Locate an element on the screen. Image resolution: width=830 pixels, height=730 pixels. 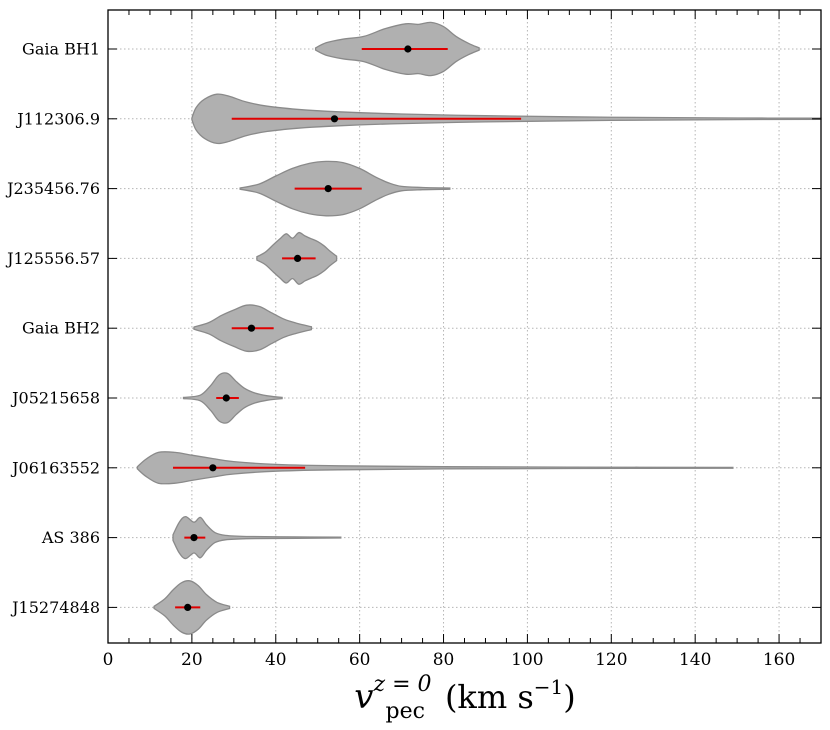
y-tick-label-4: Gaia BH2 is located at coordinates (61, 328).